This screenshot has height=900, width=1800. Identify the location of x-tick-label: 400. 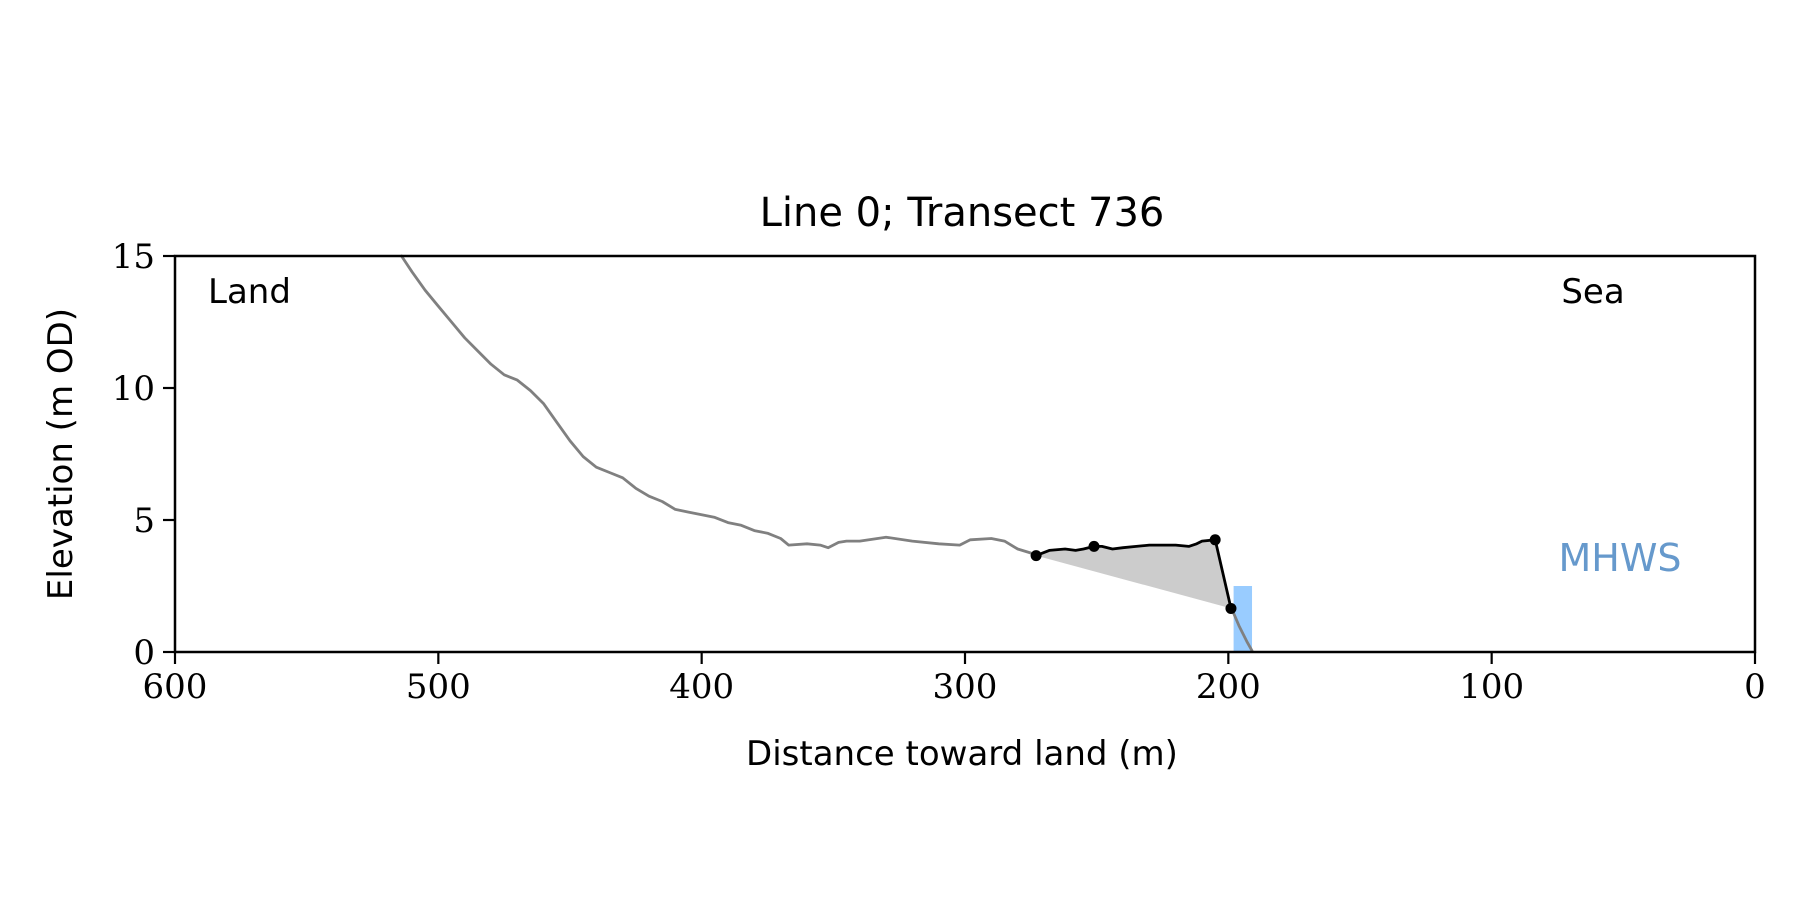
(701, 687).